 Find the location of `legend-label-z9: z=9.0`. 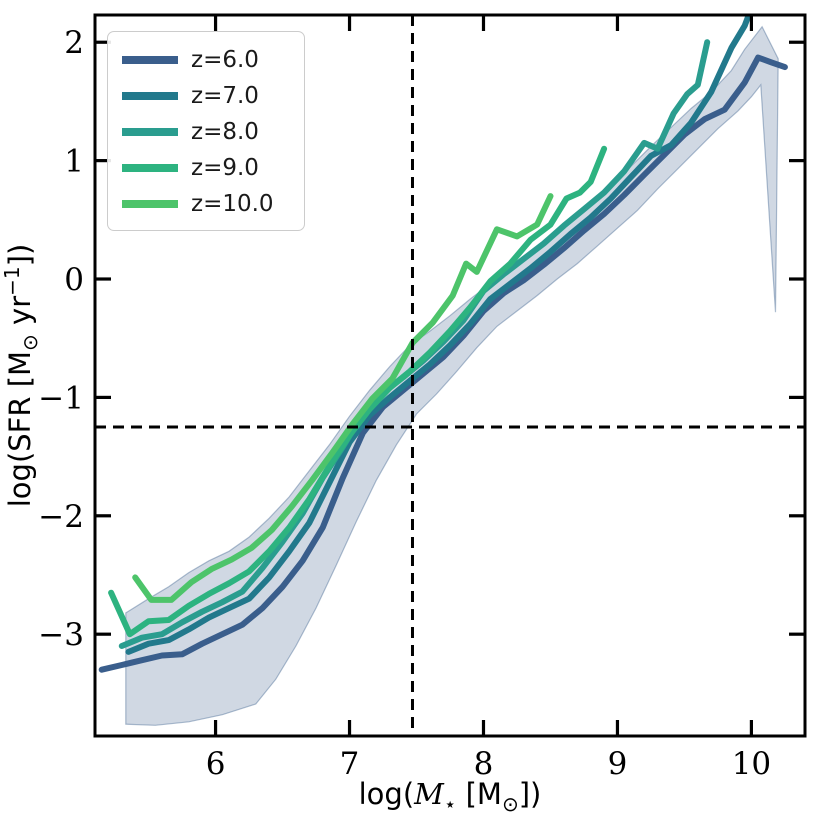

legend-label-z9: z=9.0 is located at coordinates (225, 167).